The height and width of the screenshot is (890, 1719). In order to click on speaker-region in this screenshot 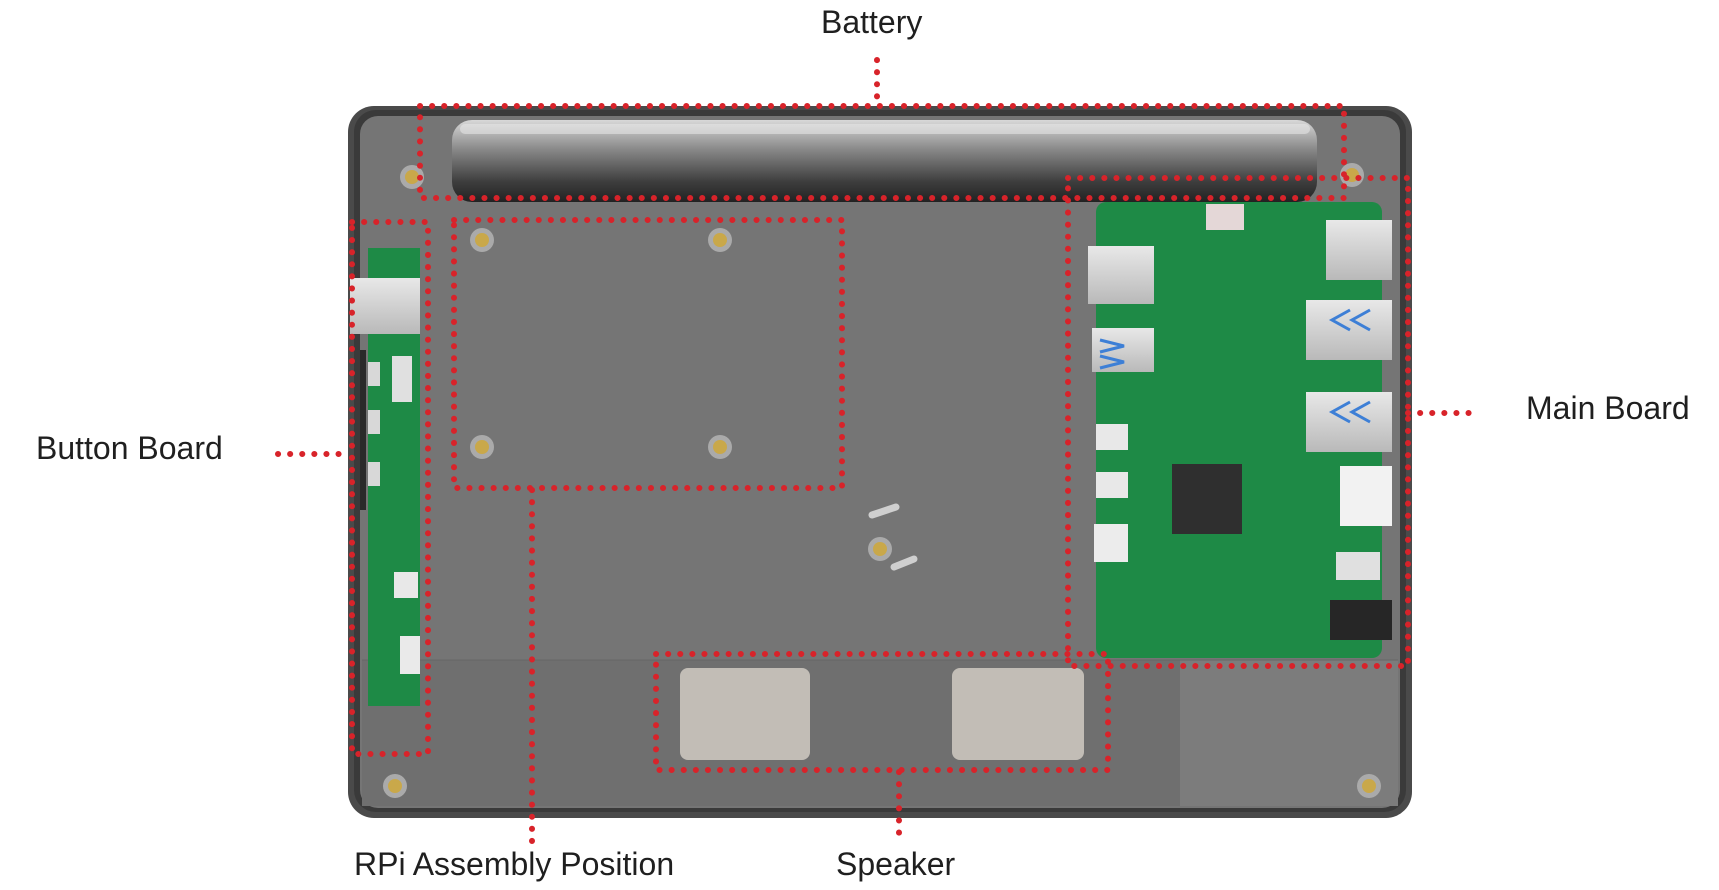, I will do `click(882, 712)`.